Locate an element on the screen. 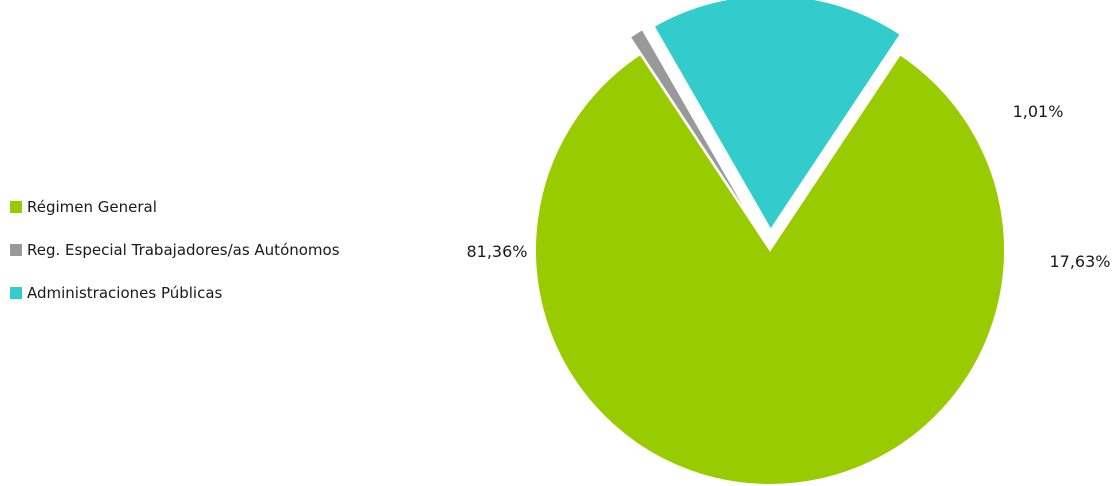 The height and width of the screenshot is (486, 1118). legend-item-regimen-general: Régimen General is located at coordinates (175, 207).